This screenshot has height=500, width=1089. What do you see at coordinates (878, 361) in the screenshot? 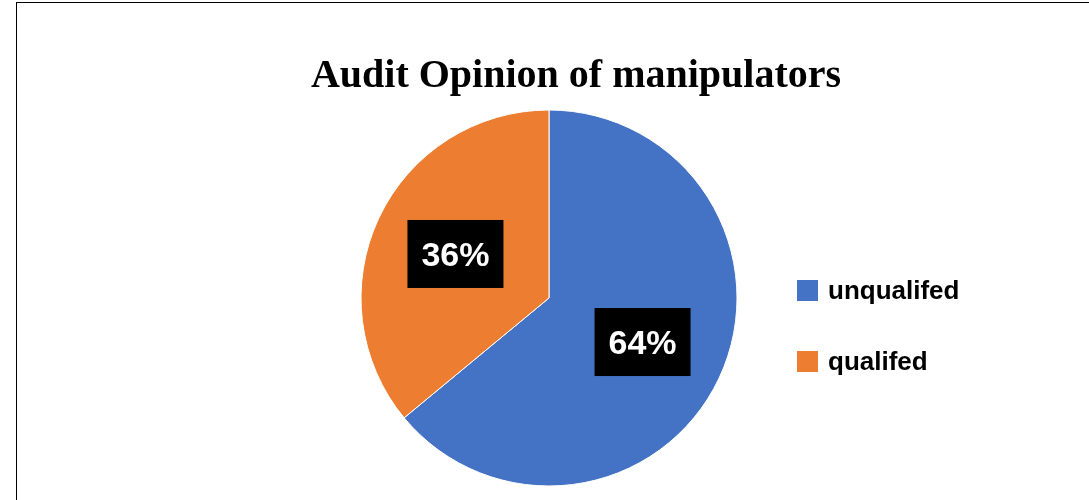
I see `legend-label: qualifed` at bounding box center [878, 361].